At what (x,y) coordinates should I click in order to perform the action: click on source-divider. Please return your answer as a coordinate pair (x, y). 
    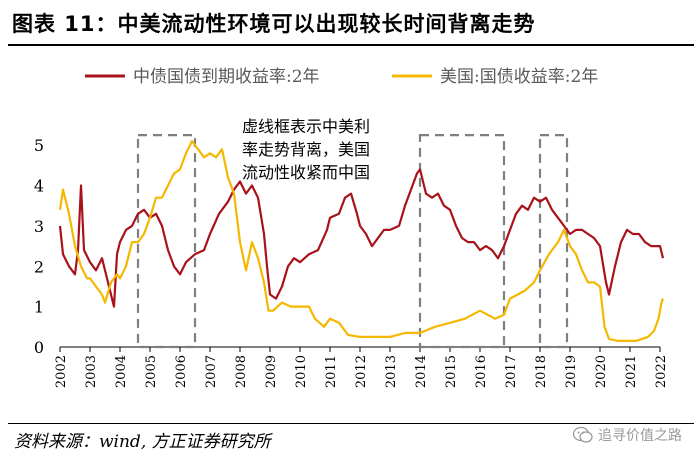
    Looking at the image, I should click on (351, 423).